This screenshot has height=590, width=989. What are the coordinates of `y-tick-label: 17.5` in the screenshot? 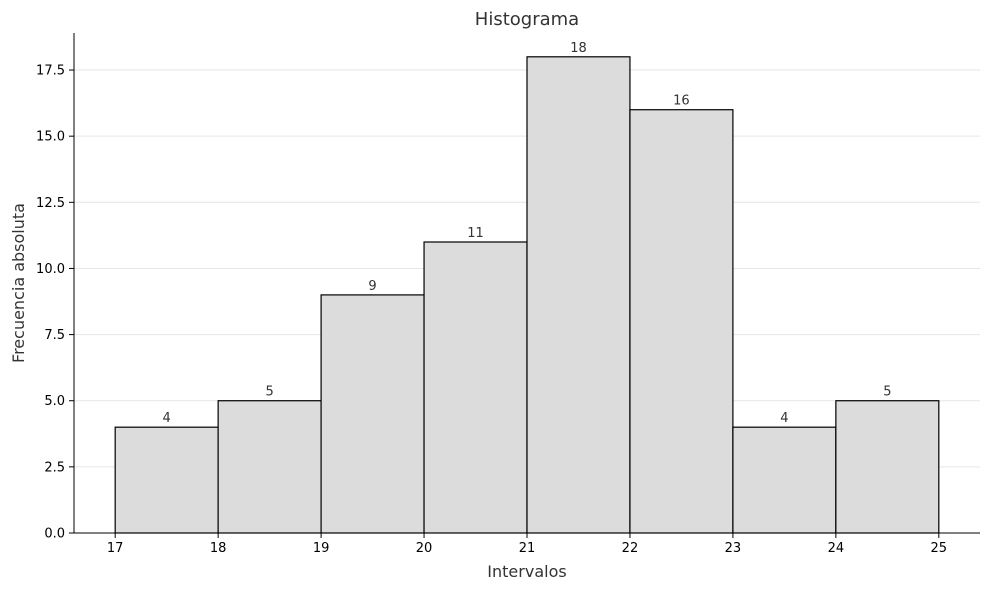 It's located at (50, 71).